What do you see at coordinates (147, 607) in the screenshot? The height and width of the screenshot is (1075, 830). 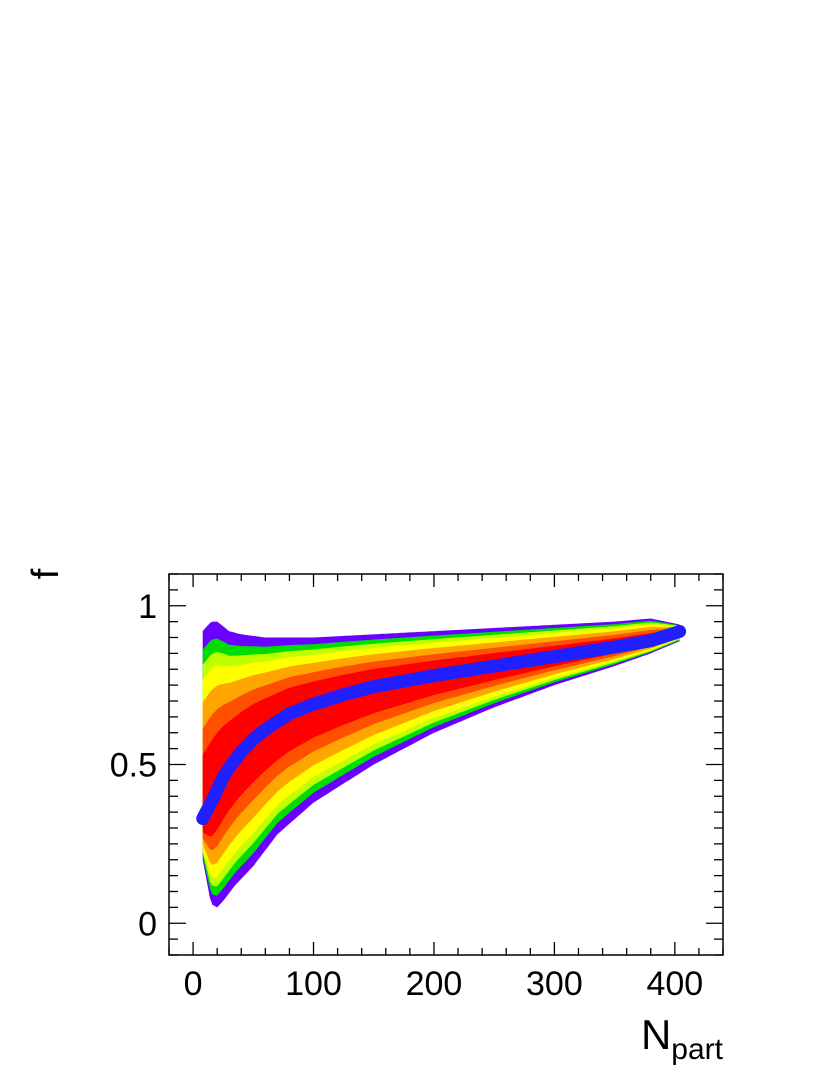 I see `y-tick-label: 1` at bounding box center [147, 607].